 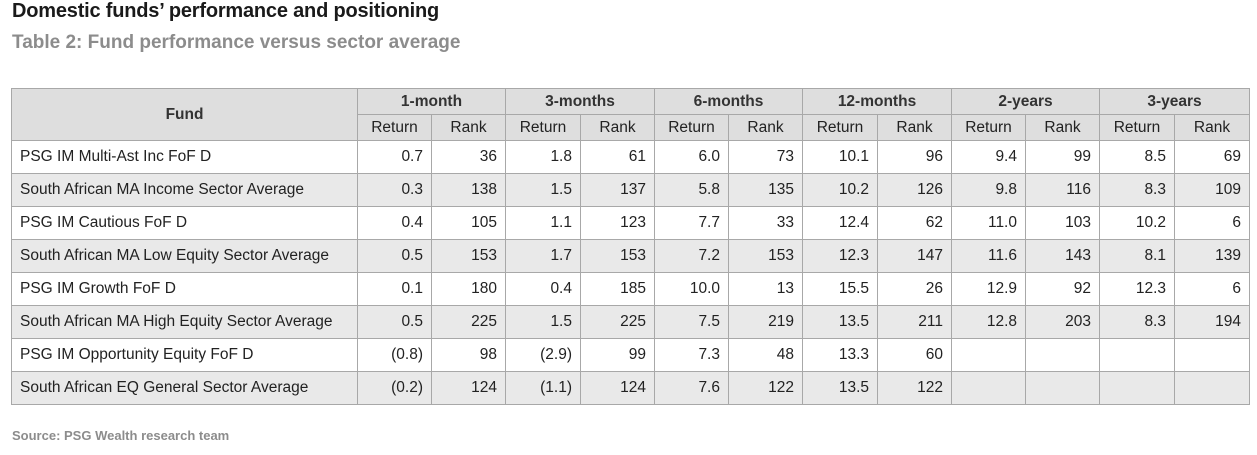 What do you see at coordinates (914, 355) in the screenshot?
I see `rank-cell: 60` at bounding box center [914, 355].